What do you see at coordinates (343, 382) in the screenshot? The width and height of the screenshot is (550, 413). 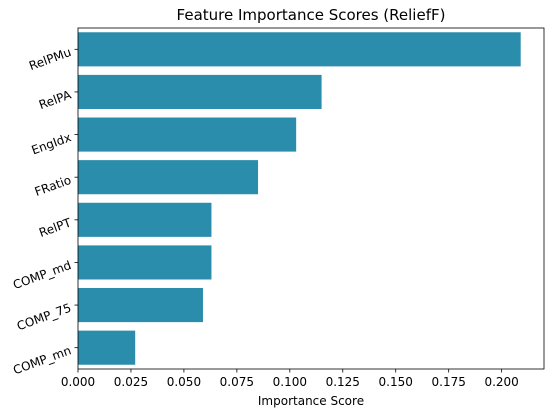 I see `x-tick-label: 0.125` at bounding box center [343, 382].